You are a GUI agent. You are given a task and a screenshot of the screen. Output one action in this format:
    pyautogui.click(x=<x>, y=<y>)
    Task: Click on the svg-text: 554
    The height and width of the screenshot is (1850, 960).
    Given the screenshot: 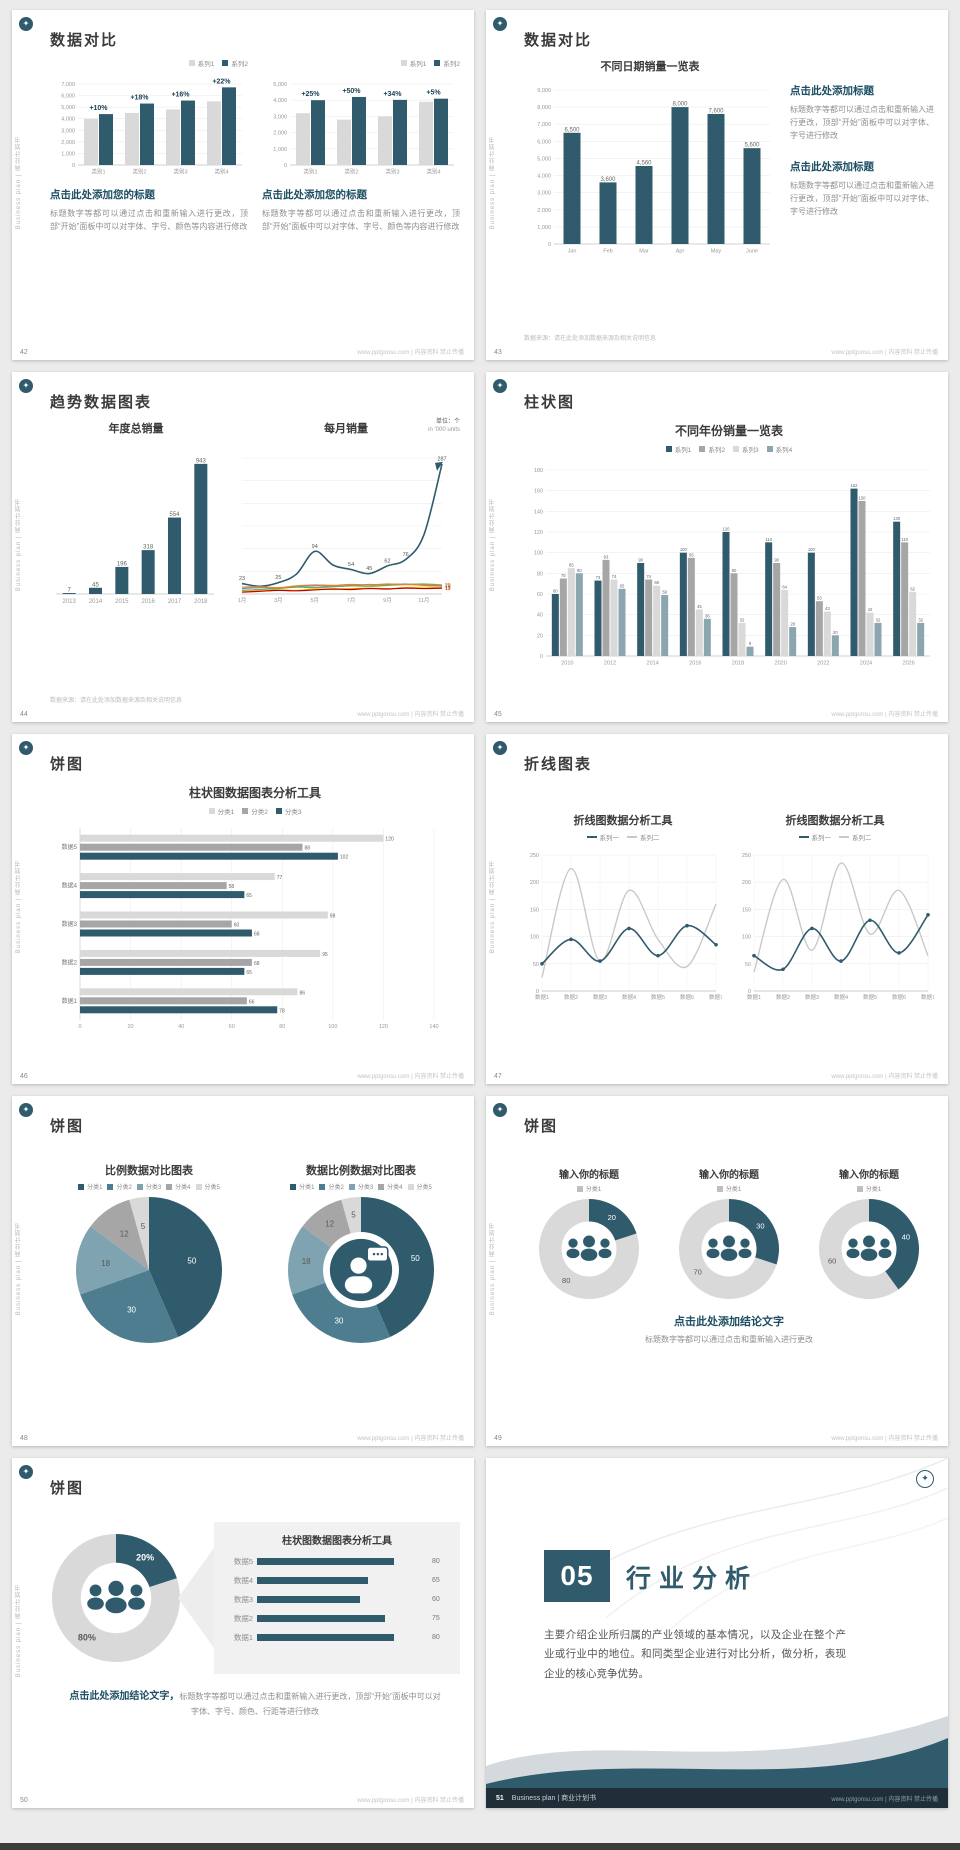 What is the action you would take?
    pyautogui.click(x=174, y=515)
    